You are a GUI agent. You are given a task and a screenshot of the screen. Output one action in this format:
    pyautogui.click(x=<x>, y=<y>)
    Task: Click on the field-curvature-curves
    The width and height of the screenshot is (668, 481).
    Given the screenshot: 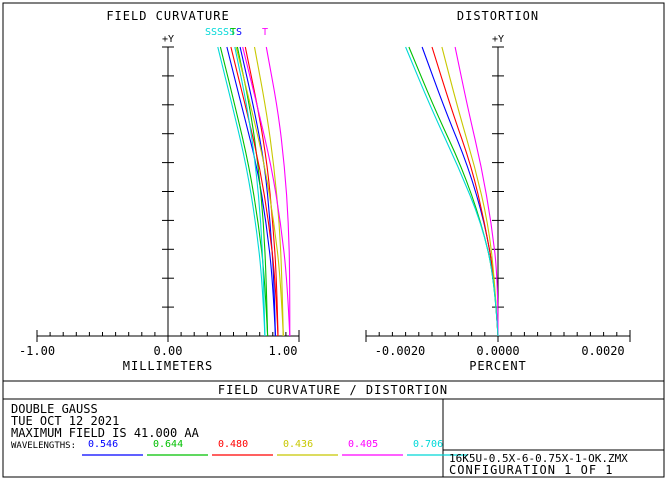 What is the action you would take?
    pyautogui.click(x=254, y=191)
    